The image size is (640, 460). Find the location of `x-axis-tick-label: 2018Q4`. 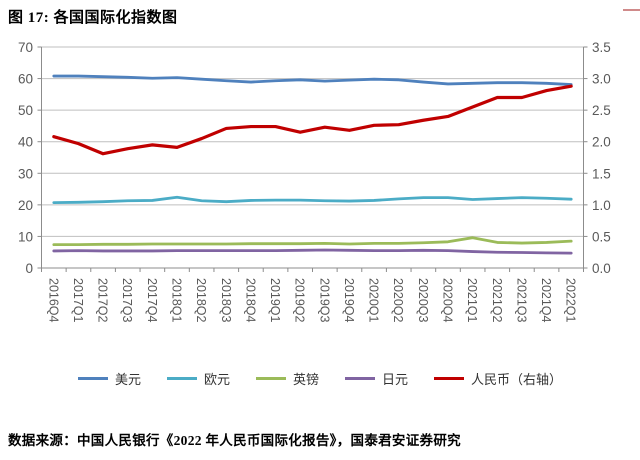

x-axis-tick-label: 2018Q4 is located at coordinates (250, 300).